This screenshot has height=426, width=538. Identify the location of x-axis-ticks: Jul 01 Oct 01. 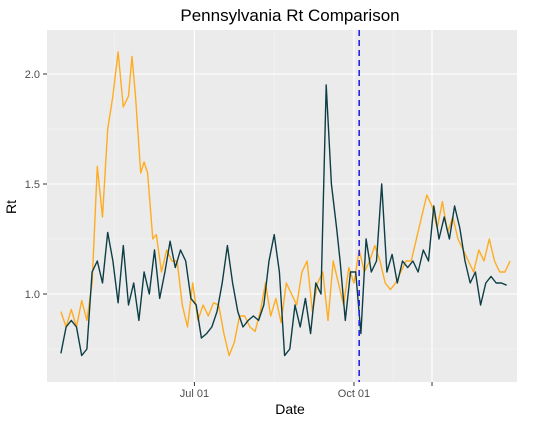
(306, 391).